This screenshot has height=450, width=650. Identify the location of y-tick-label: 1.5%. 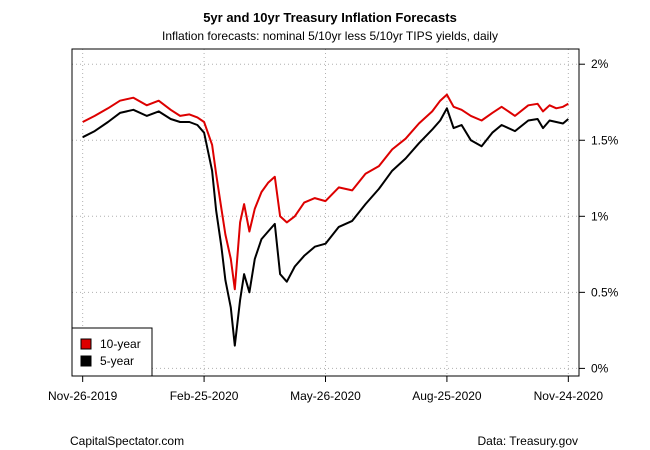
(605, 140).